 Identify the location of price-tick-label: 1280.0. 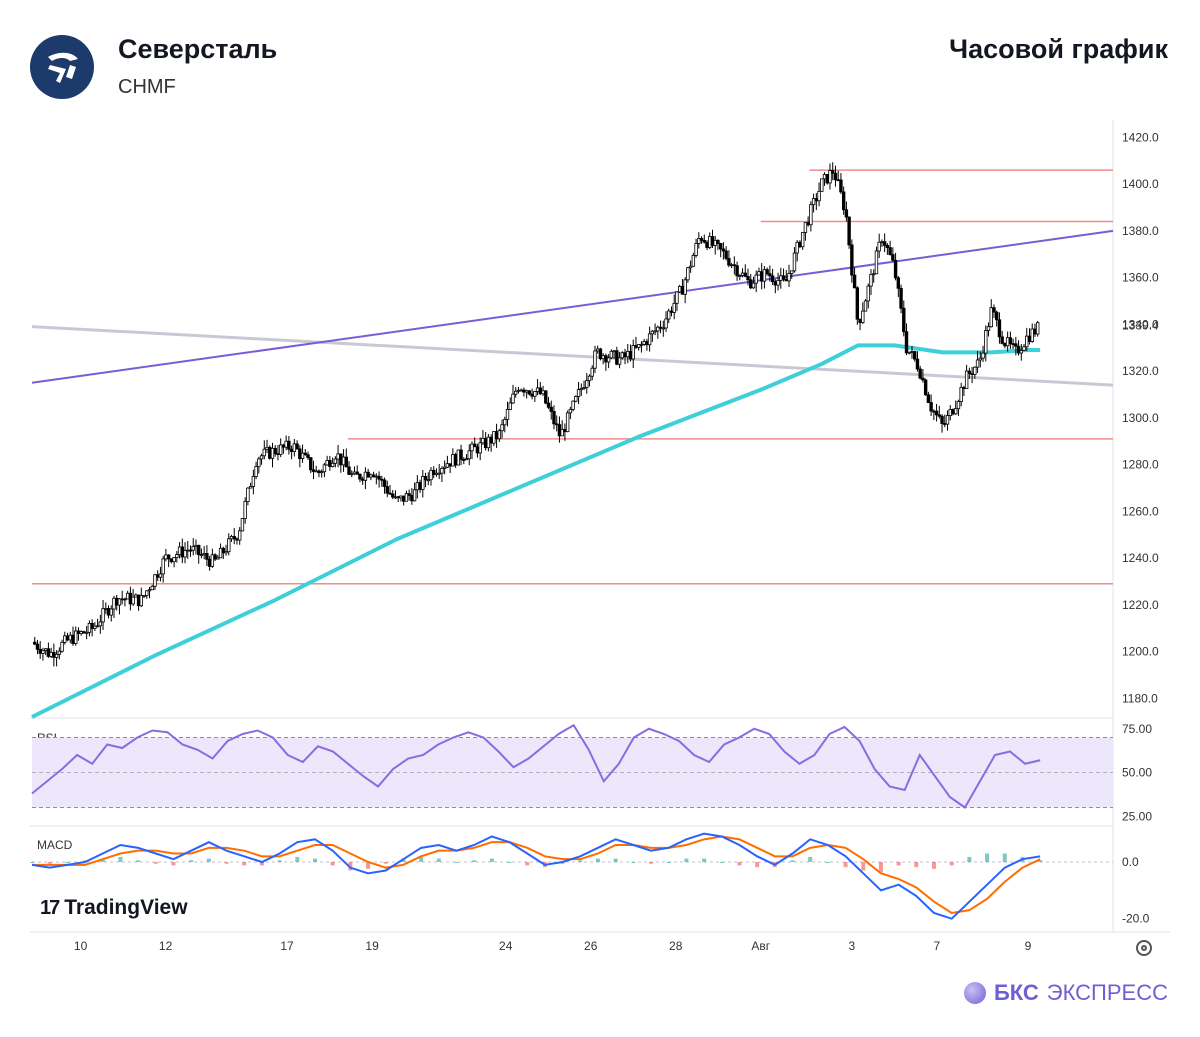
(1140, 465).